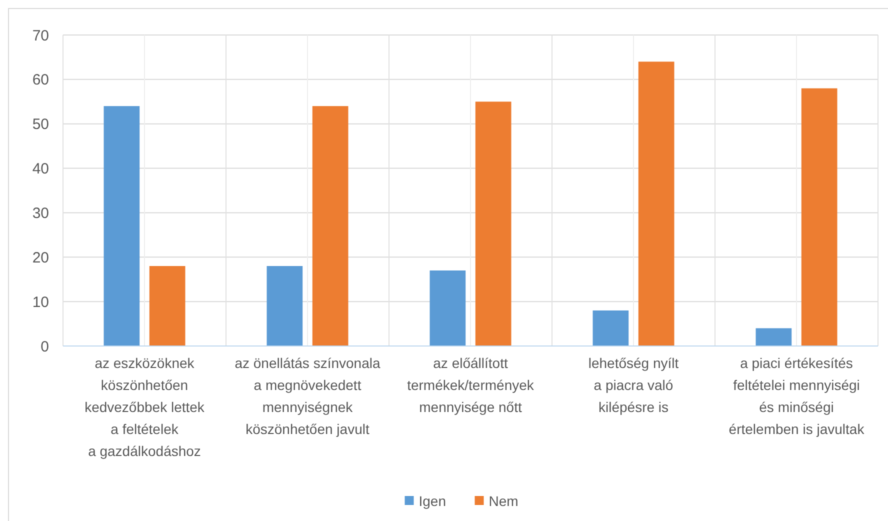 The height and width of the screenshot is (521, 888). What do you see at coordinates (633, 385) in the screenshot?
I see `x-tick-label: lehetőség nyílt a piacra való kilépésre is` at bounding box center [633, 385].